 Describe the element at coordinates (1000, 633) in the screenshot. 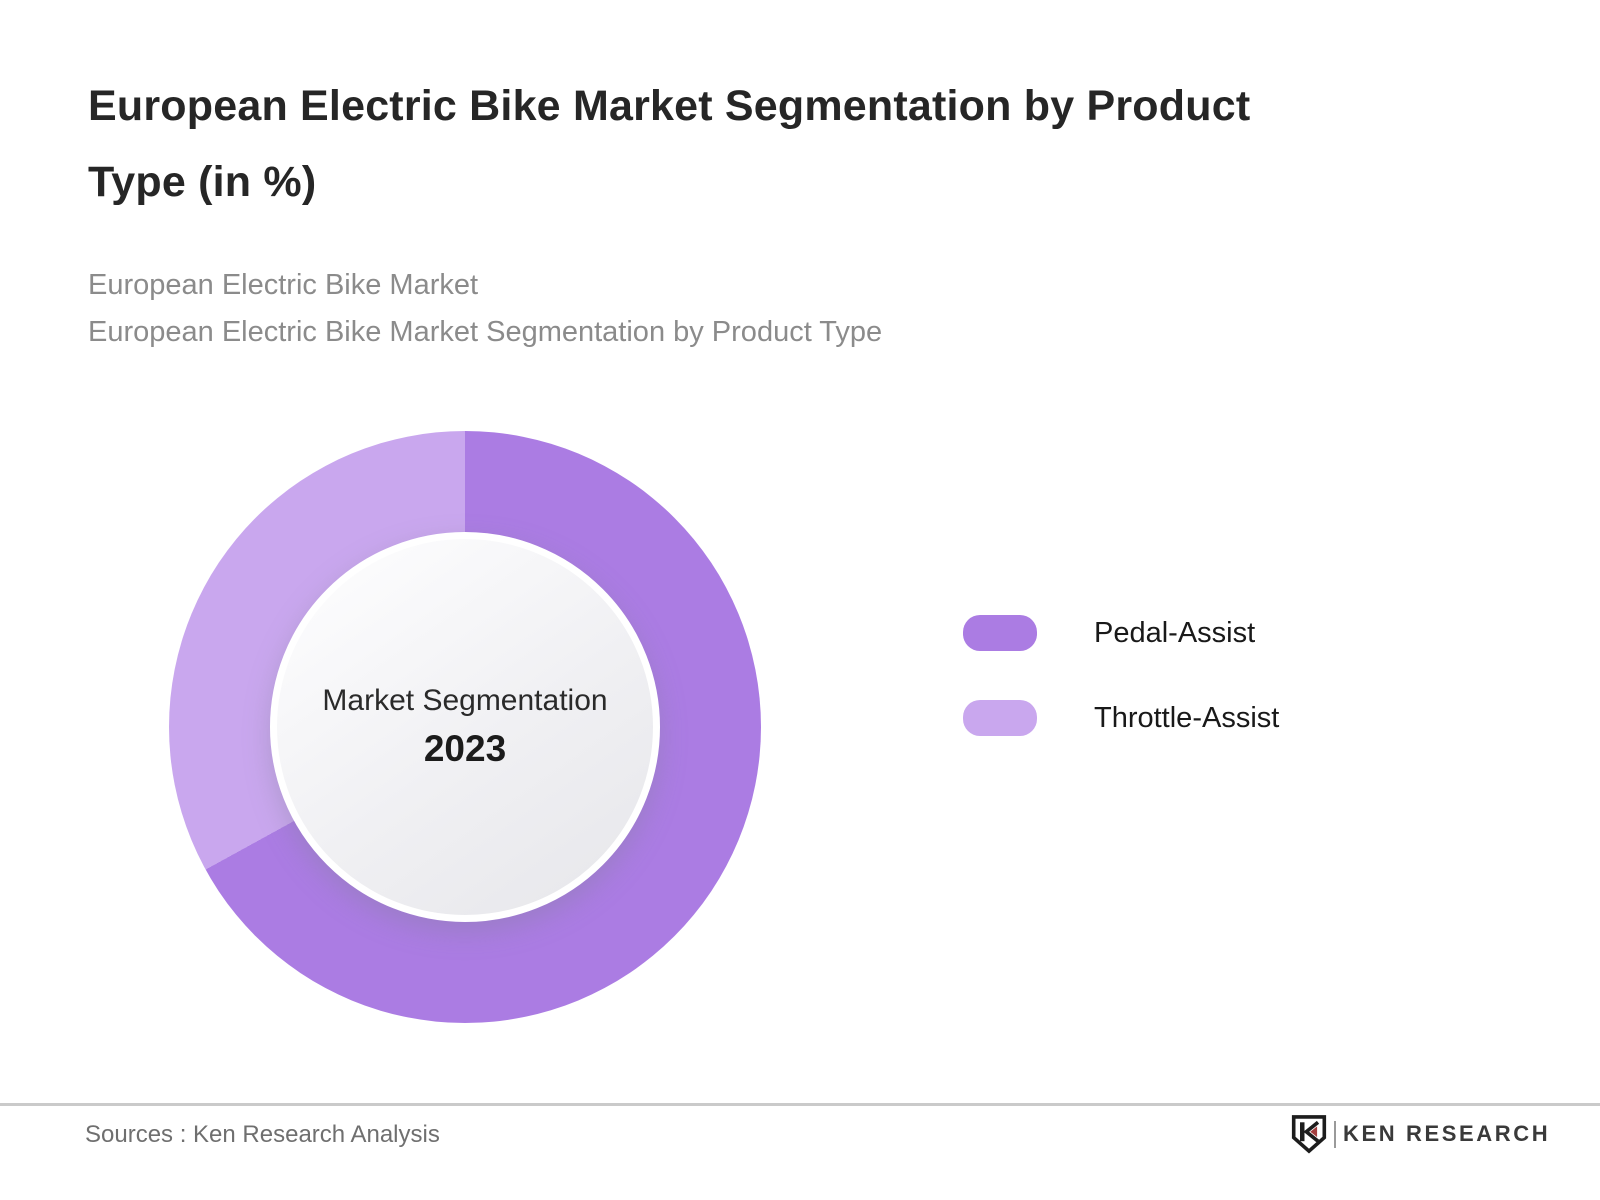

I see `legend-swatch-pedal-assist` at that location.